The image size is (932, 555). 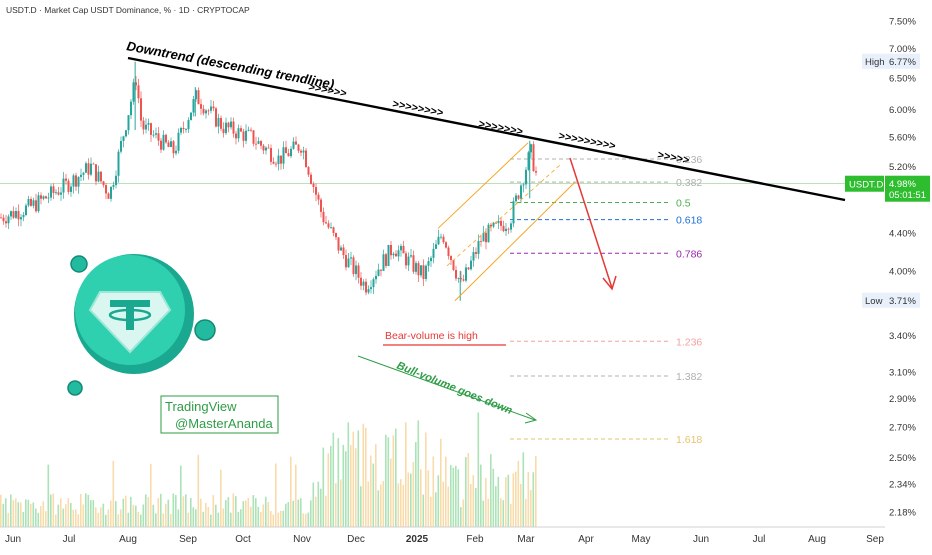 I want to click on price-badge-timer: 05:01:51, so click(x=907, y=195).